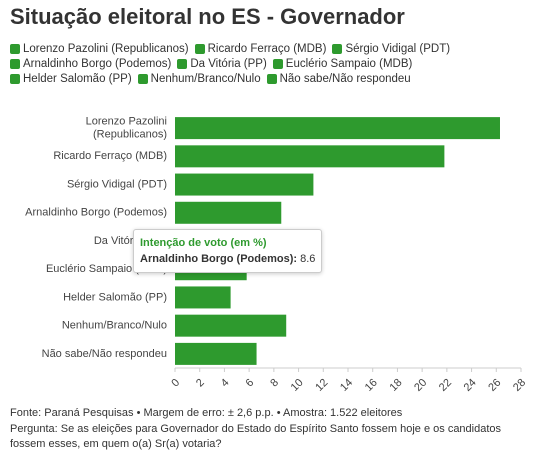  Describe the element at coordinates (420, 385) in the screenshot. I see `x-tick-label: 20` at that location.